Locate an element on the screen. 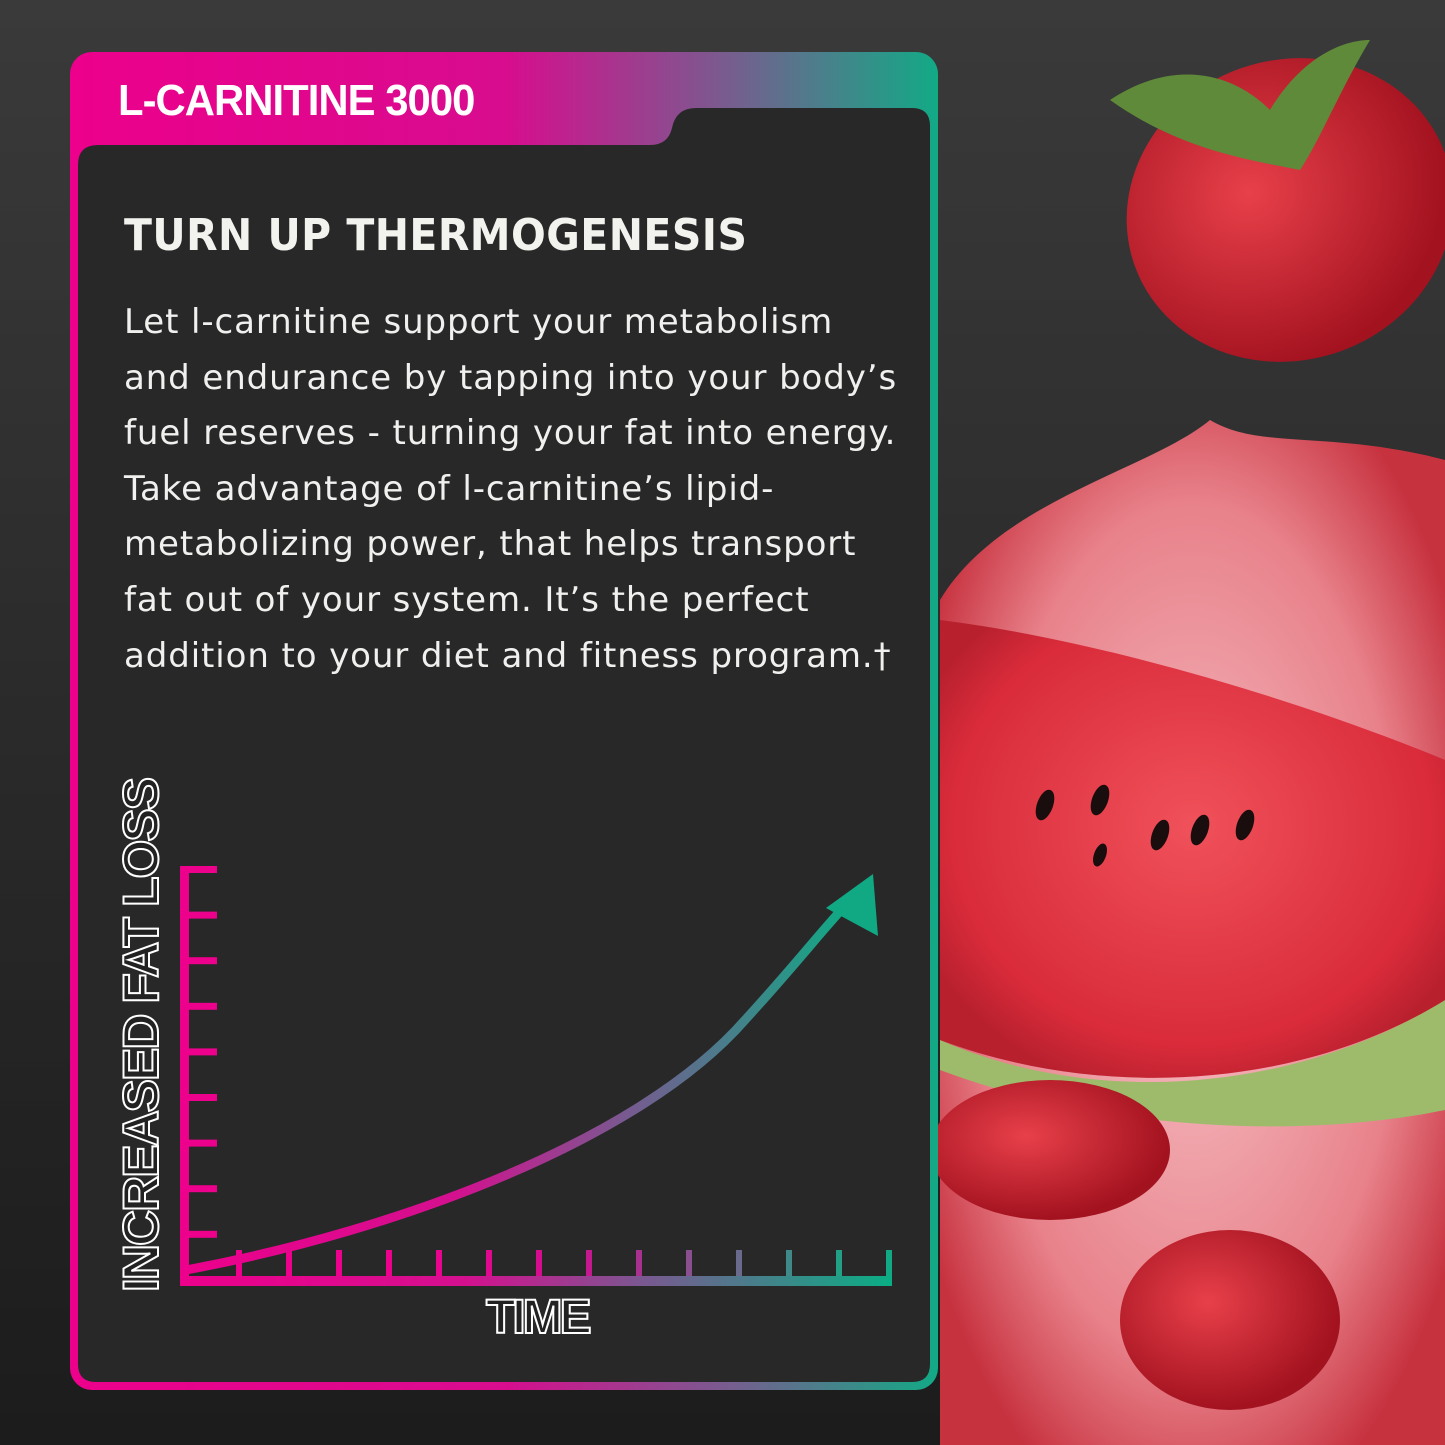  y-axis-ticks is located at coordinates (201, 1052).